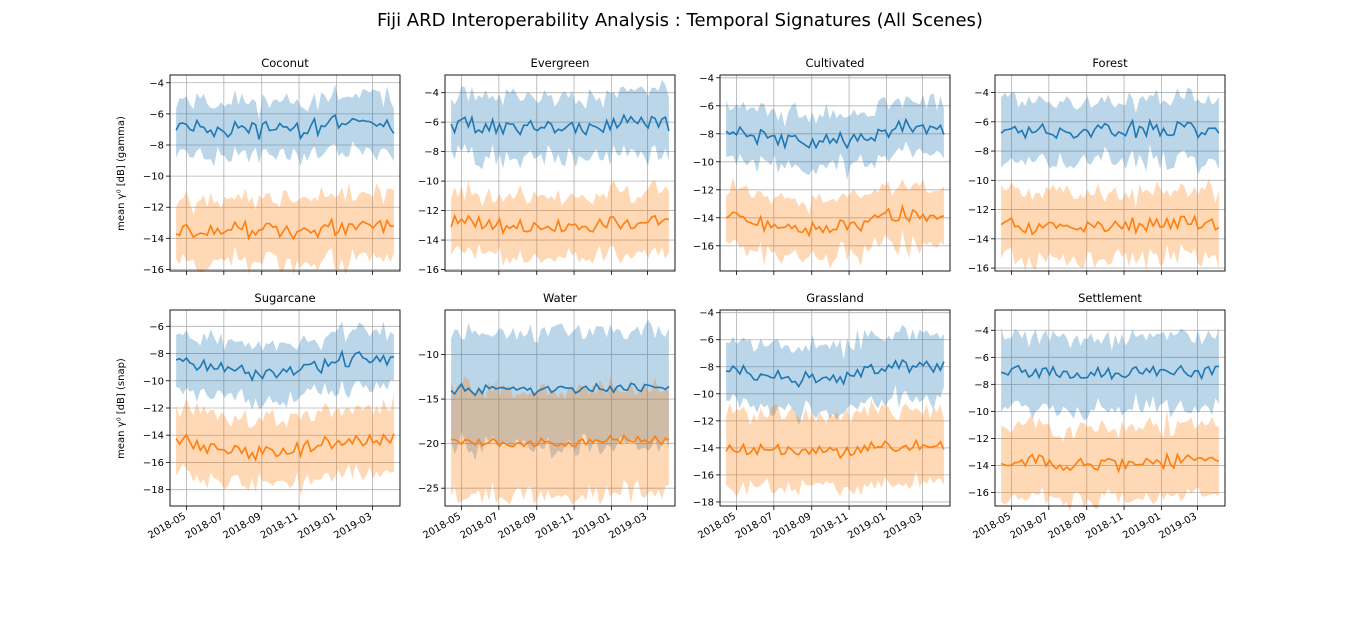 Image resolution: width=1360 pixels, height=635 pixels. What do you see at coordinates (1110, 298) in the screenshot?
I see `panel-title: Settlement` at bounding box center [1110, 298].